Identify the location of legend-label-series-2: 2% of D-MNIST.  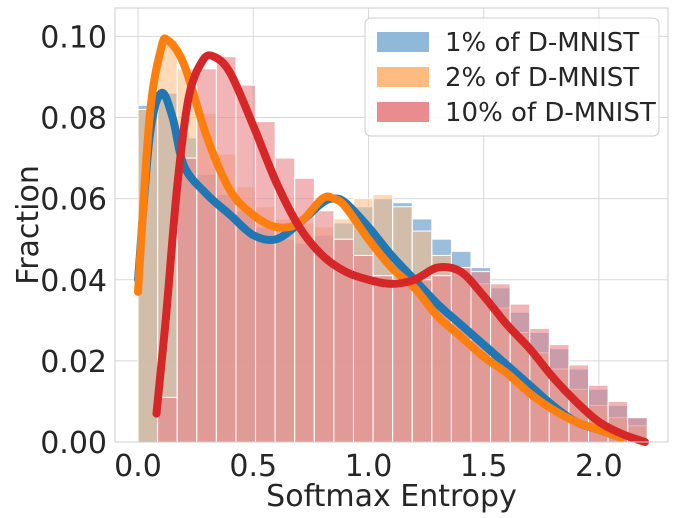
(542, 78).